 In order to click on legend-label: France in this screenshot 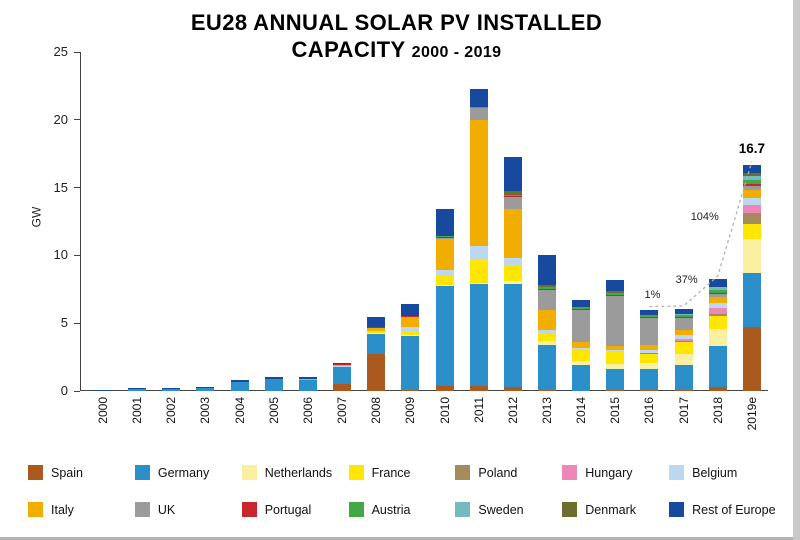, I will do `click(391, 472)`.